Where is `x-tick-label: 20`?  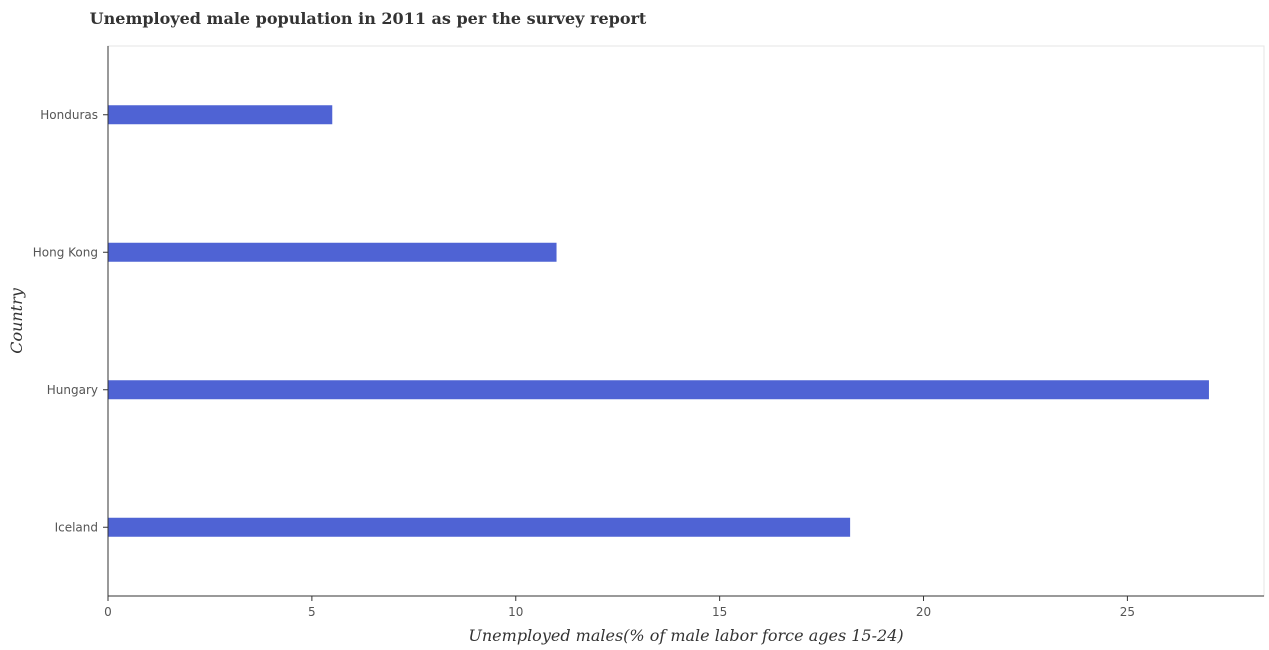 x-tick-label: 20 is located at coordinates (923, 612).